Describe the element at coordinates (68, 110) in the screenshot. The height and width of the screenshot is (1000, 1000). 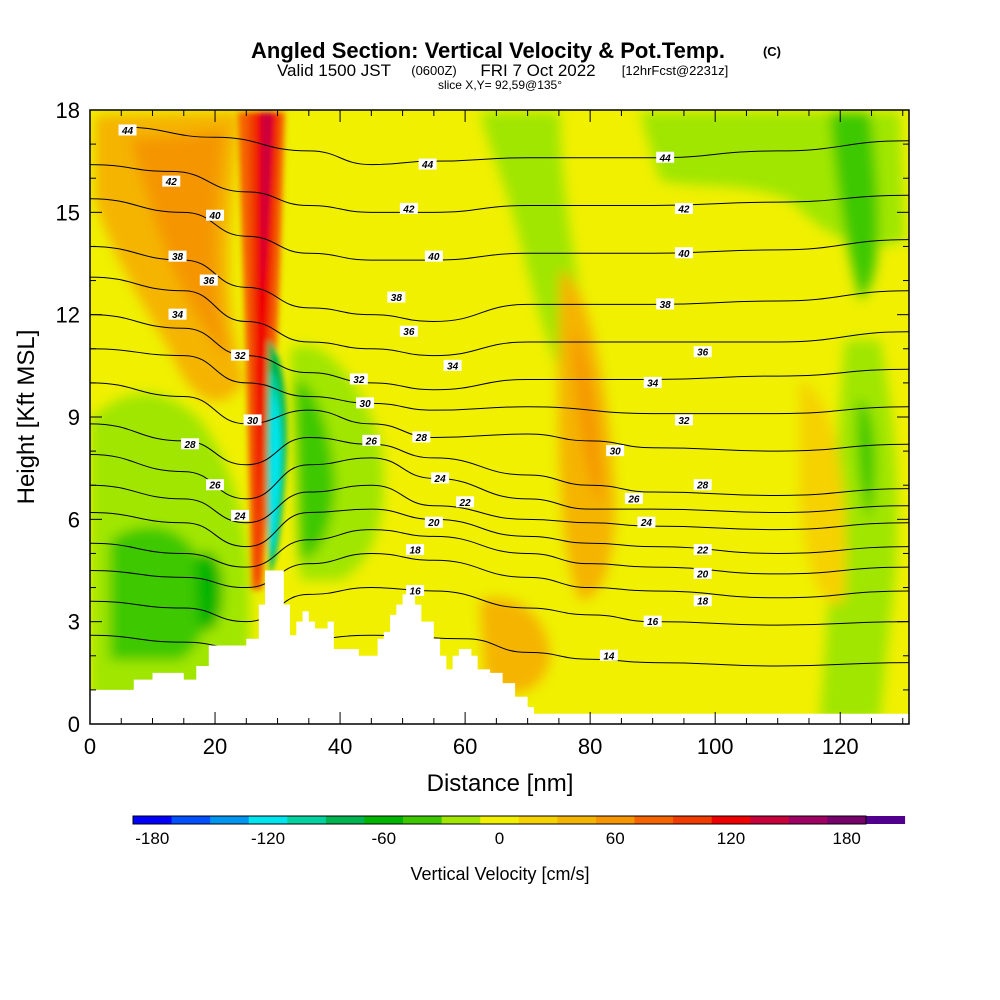
I see `y-tick-label: 18` at that location.